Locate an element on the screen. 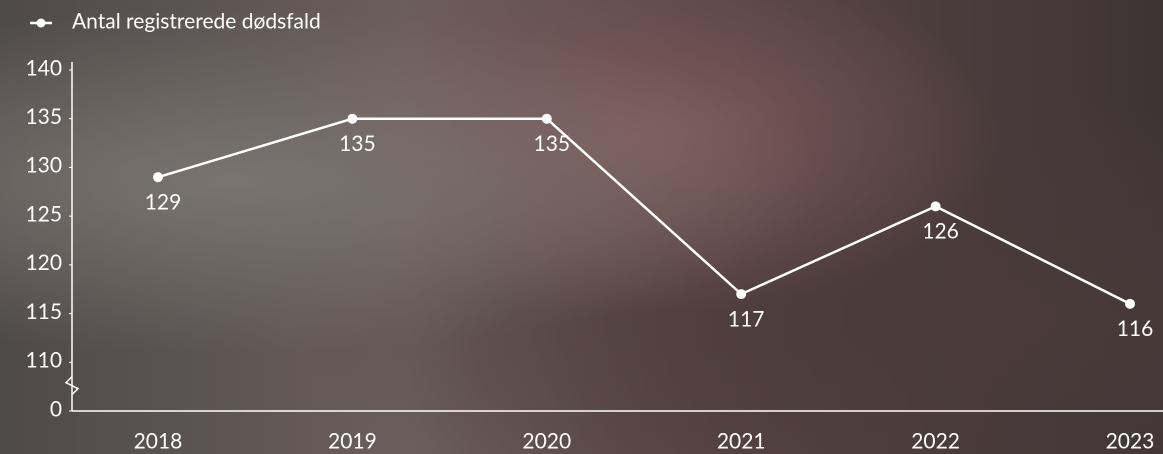 This screenshot has width=1163, height=454. y-tick-label: 110 is located at coordinates (43, 360).